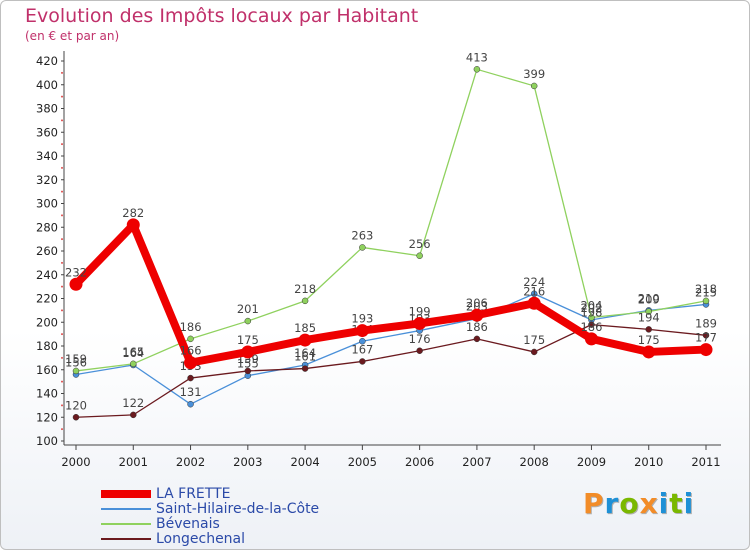  I want to click on legend-label: LA FRETTE, so click(193, 494).